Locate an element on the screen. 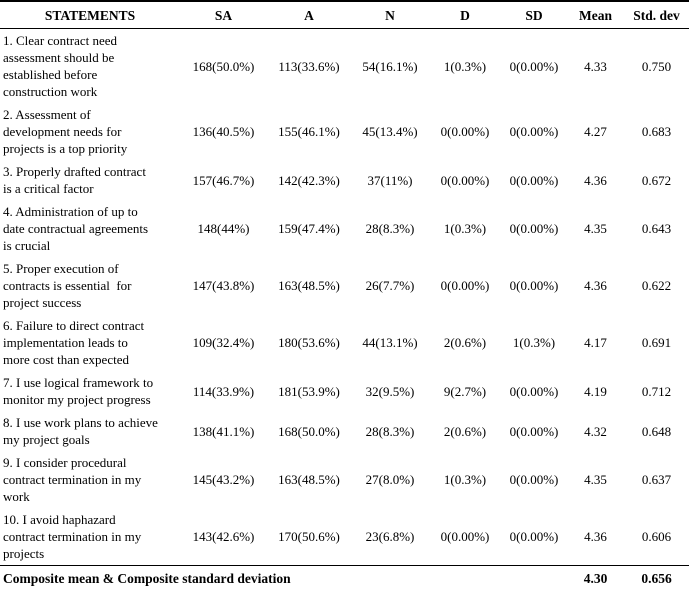 The image size is (689, 592). a-cell: 155(46.1%) is located at coordinates (309, 131).